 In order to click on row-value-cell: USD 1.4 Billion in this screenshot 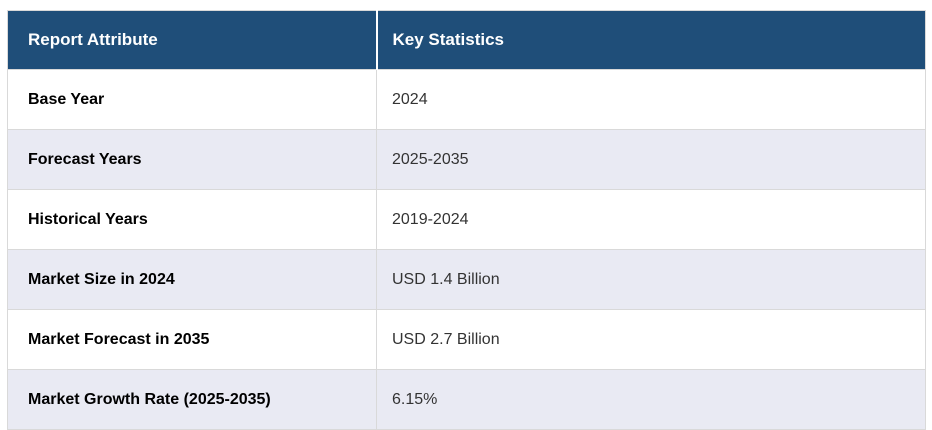, I will do `click(651, 279)`.